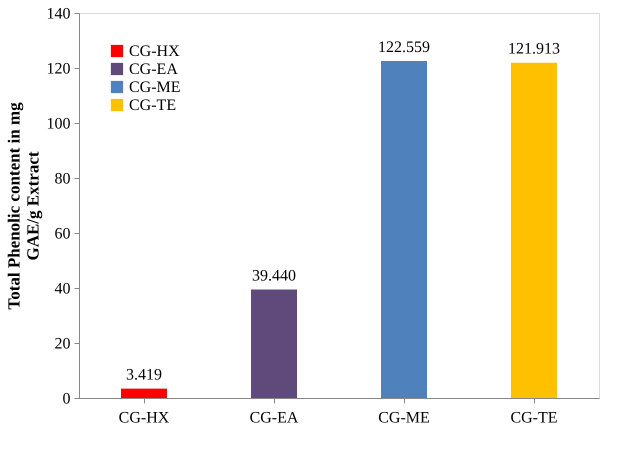 This screenshot has height=460, width=640. What do you see at coordinates (23, 206) in the screenshot?
I see `y-axis-title: Total Phenolic content in mg GAE/g Extract` at bounding box center [23, 206].